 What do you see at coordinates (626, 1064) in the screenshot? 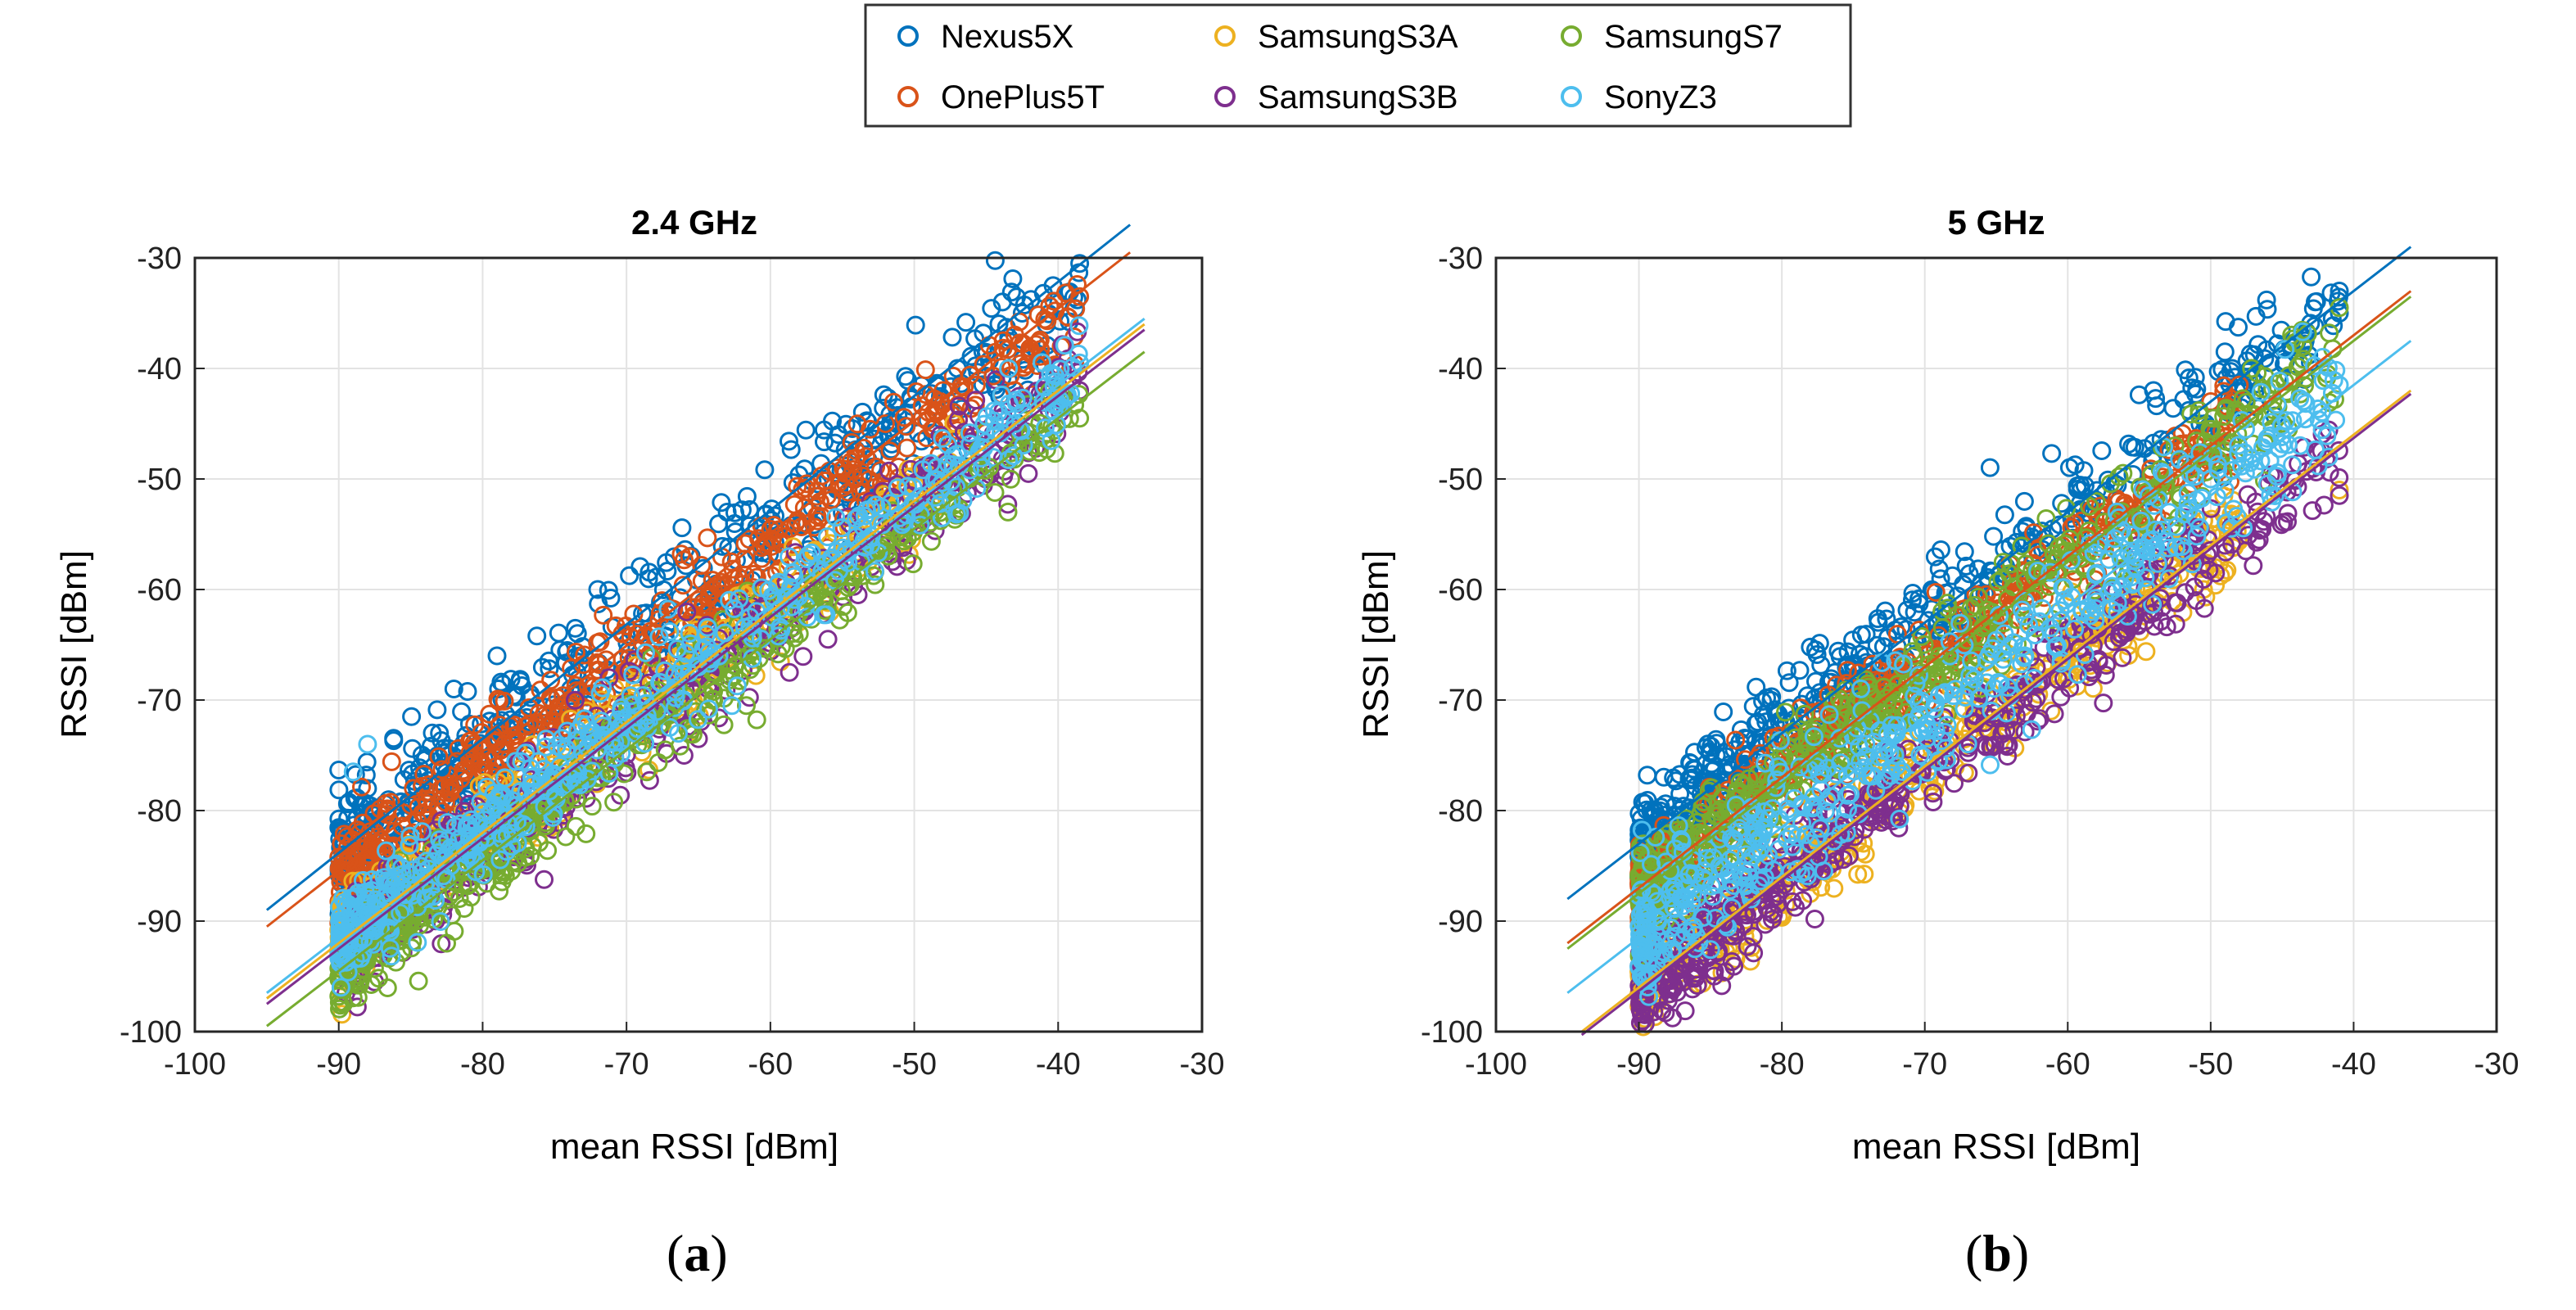
I see `x-tick-label: -70` at bounding box center [626, 1064].